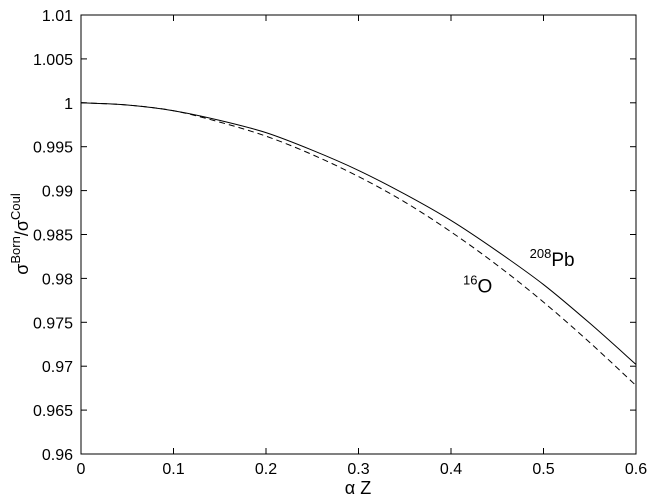 The image size is (654, 501). What do you see at coordinates (451, 469) in the screenshot?
I see `x-tick-label: 0.4` at bounding box center [451, 469].